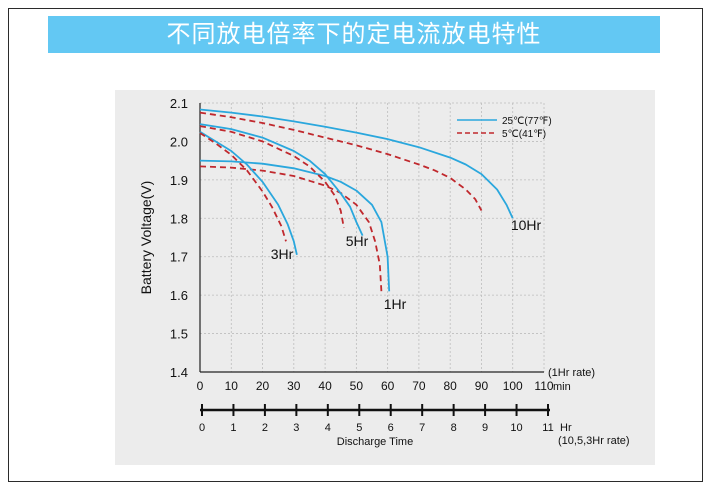 The width and height of the screenshot is (713, 492). I want to click on x-tick-label-hr: 6, so click(391, 428).